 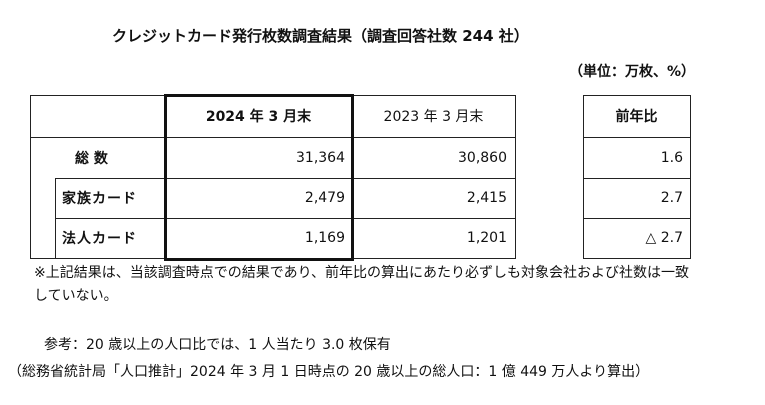 I want to click on cell-value: 1,169, so click(x=324, y=238).